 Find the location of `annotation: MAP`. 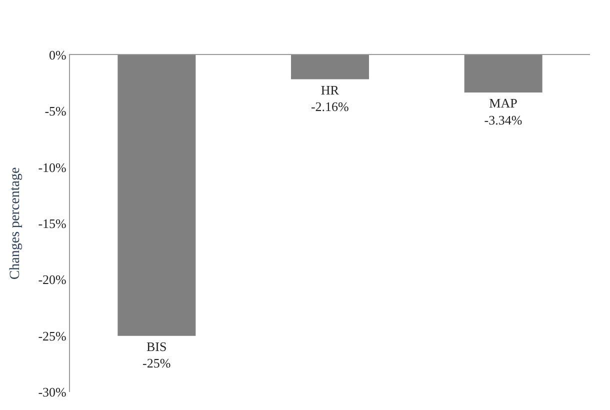

annotation: MAP is located at coordinates (503, 103).